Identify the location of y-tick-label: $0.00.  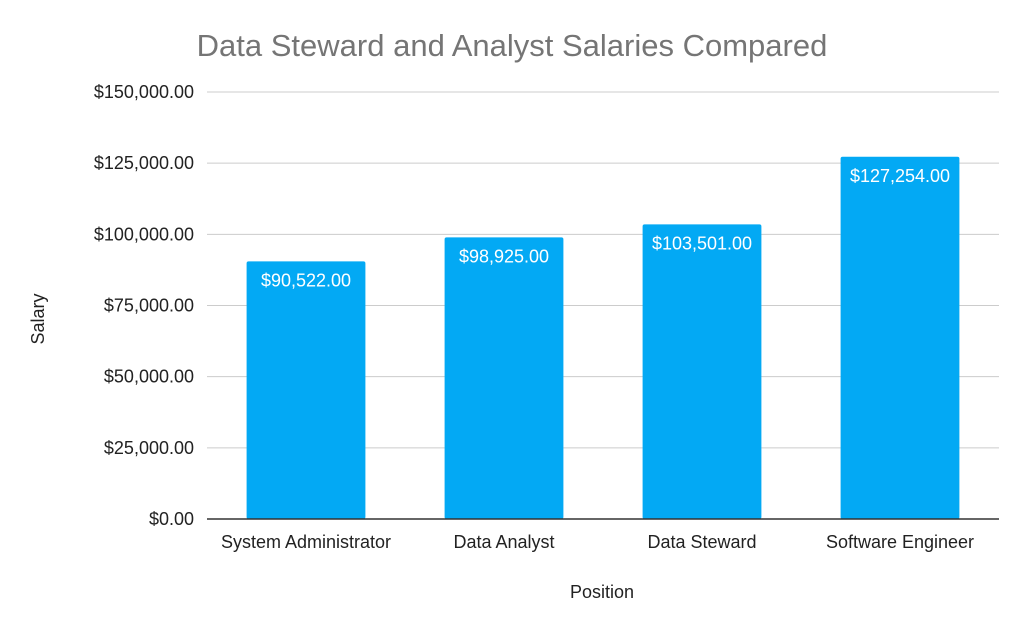
(171, 519).